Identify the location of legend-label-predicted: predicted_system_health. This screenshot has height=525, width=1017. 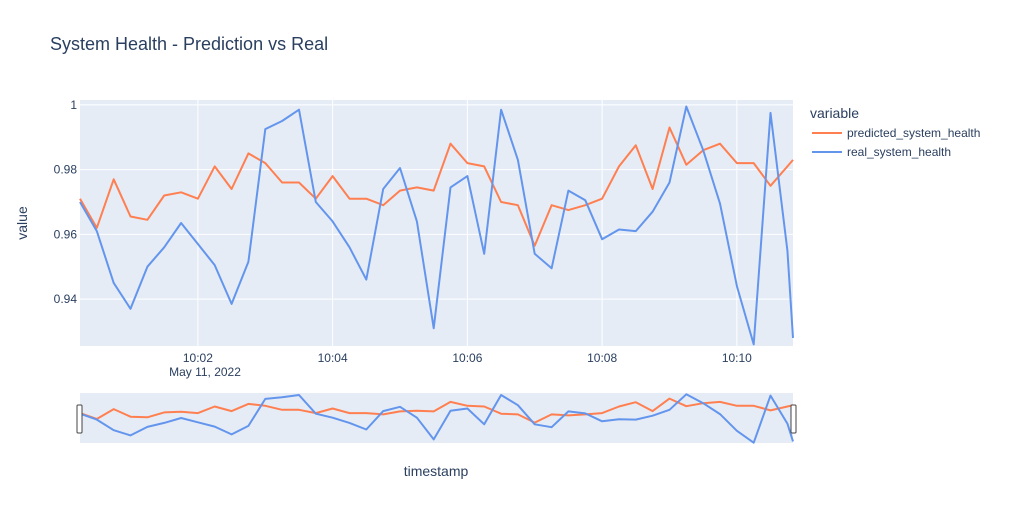
(913, 133).